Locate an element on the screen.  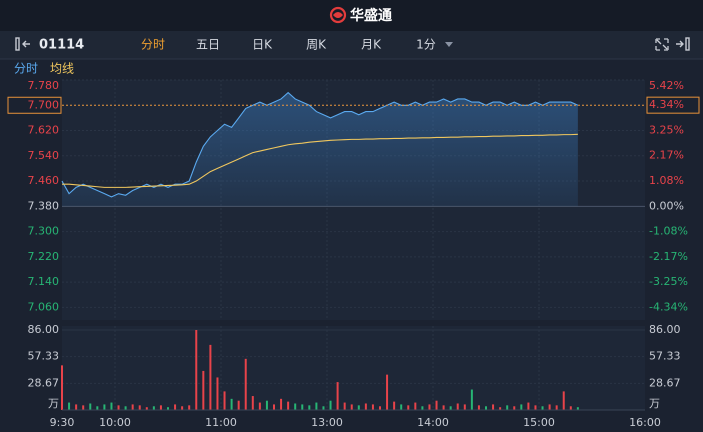
volume-tick-label: 28.67 is located at coordinates (44, 382).